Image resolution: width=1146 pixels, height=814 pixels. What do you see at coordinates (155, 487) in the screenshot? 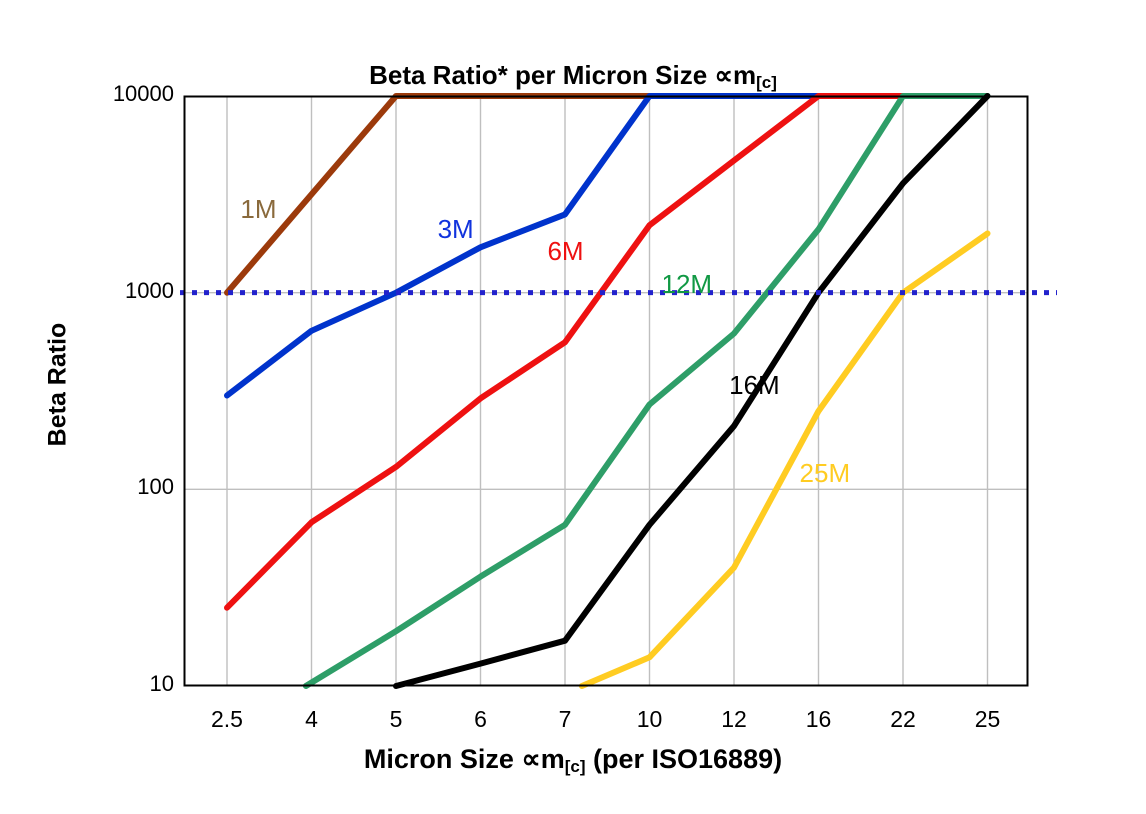
I see `y-tick-100: 100` at bounding box center [155, 487].